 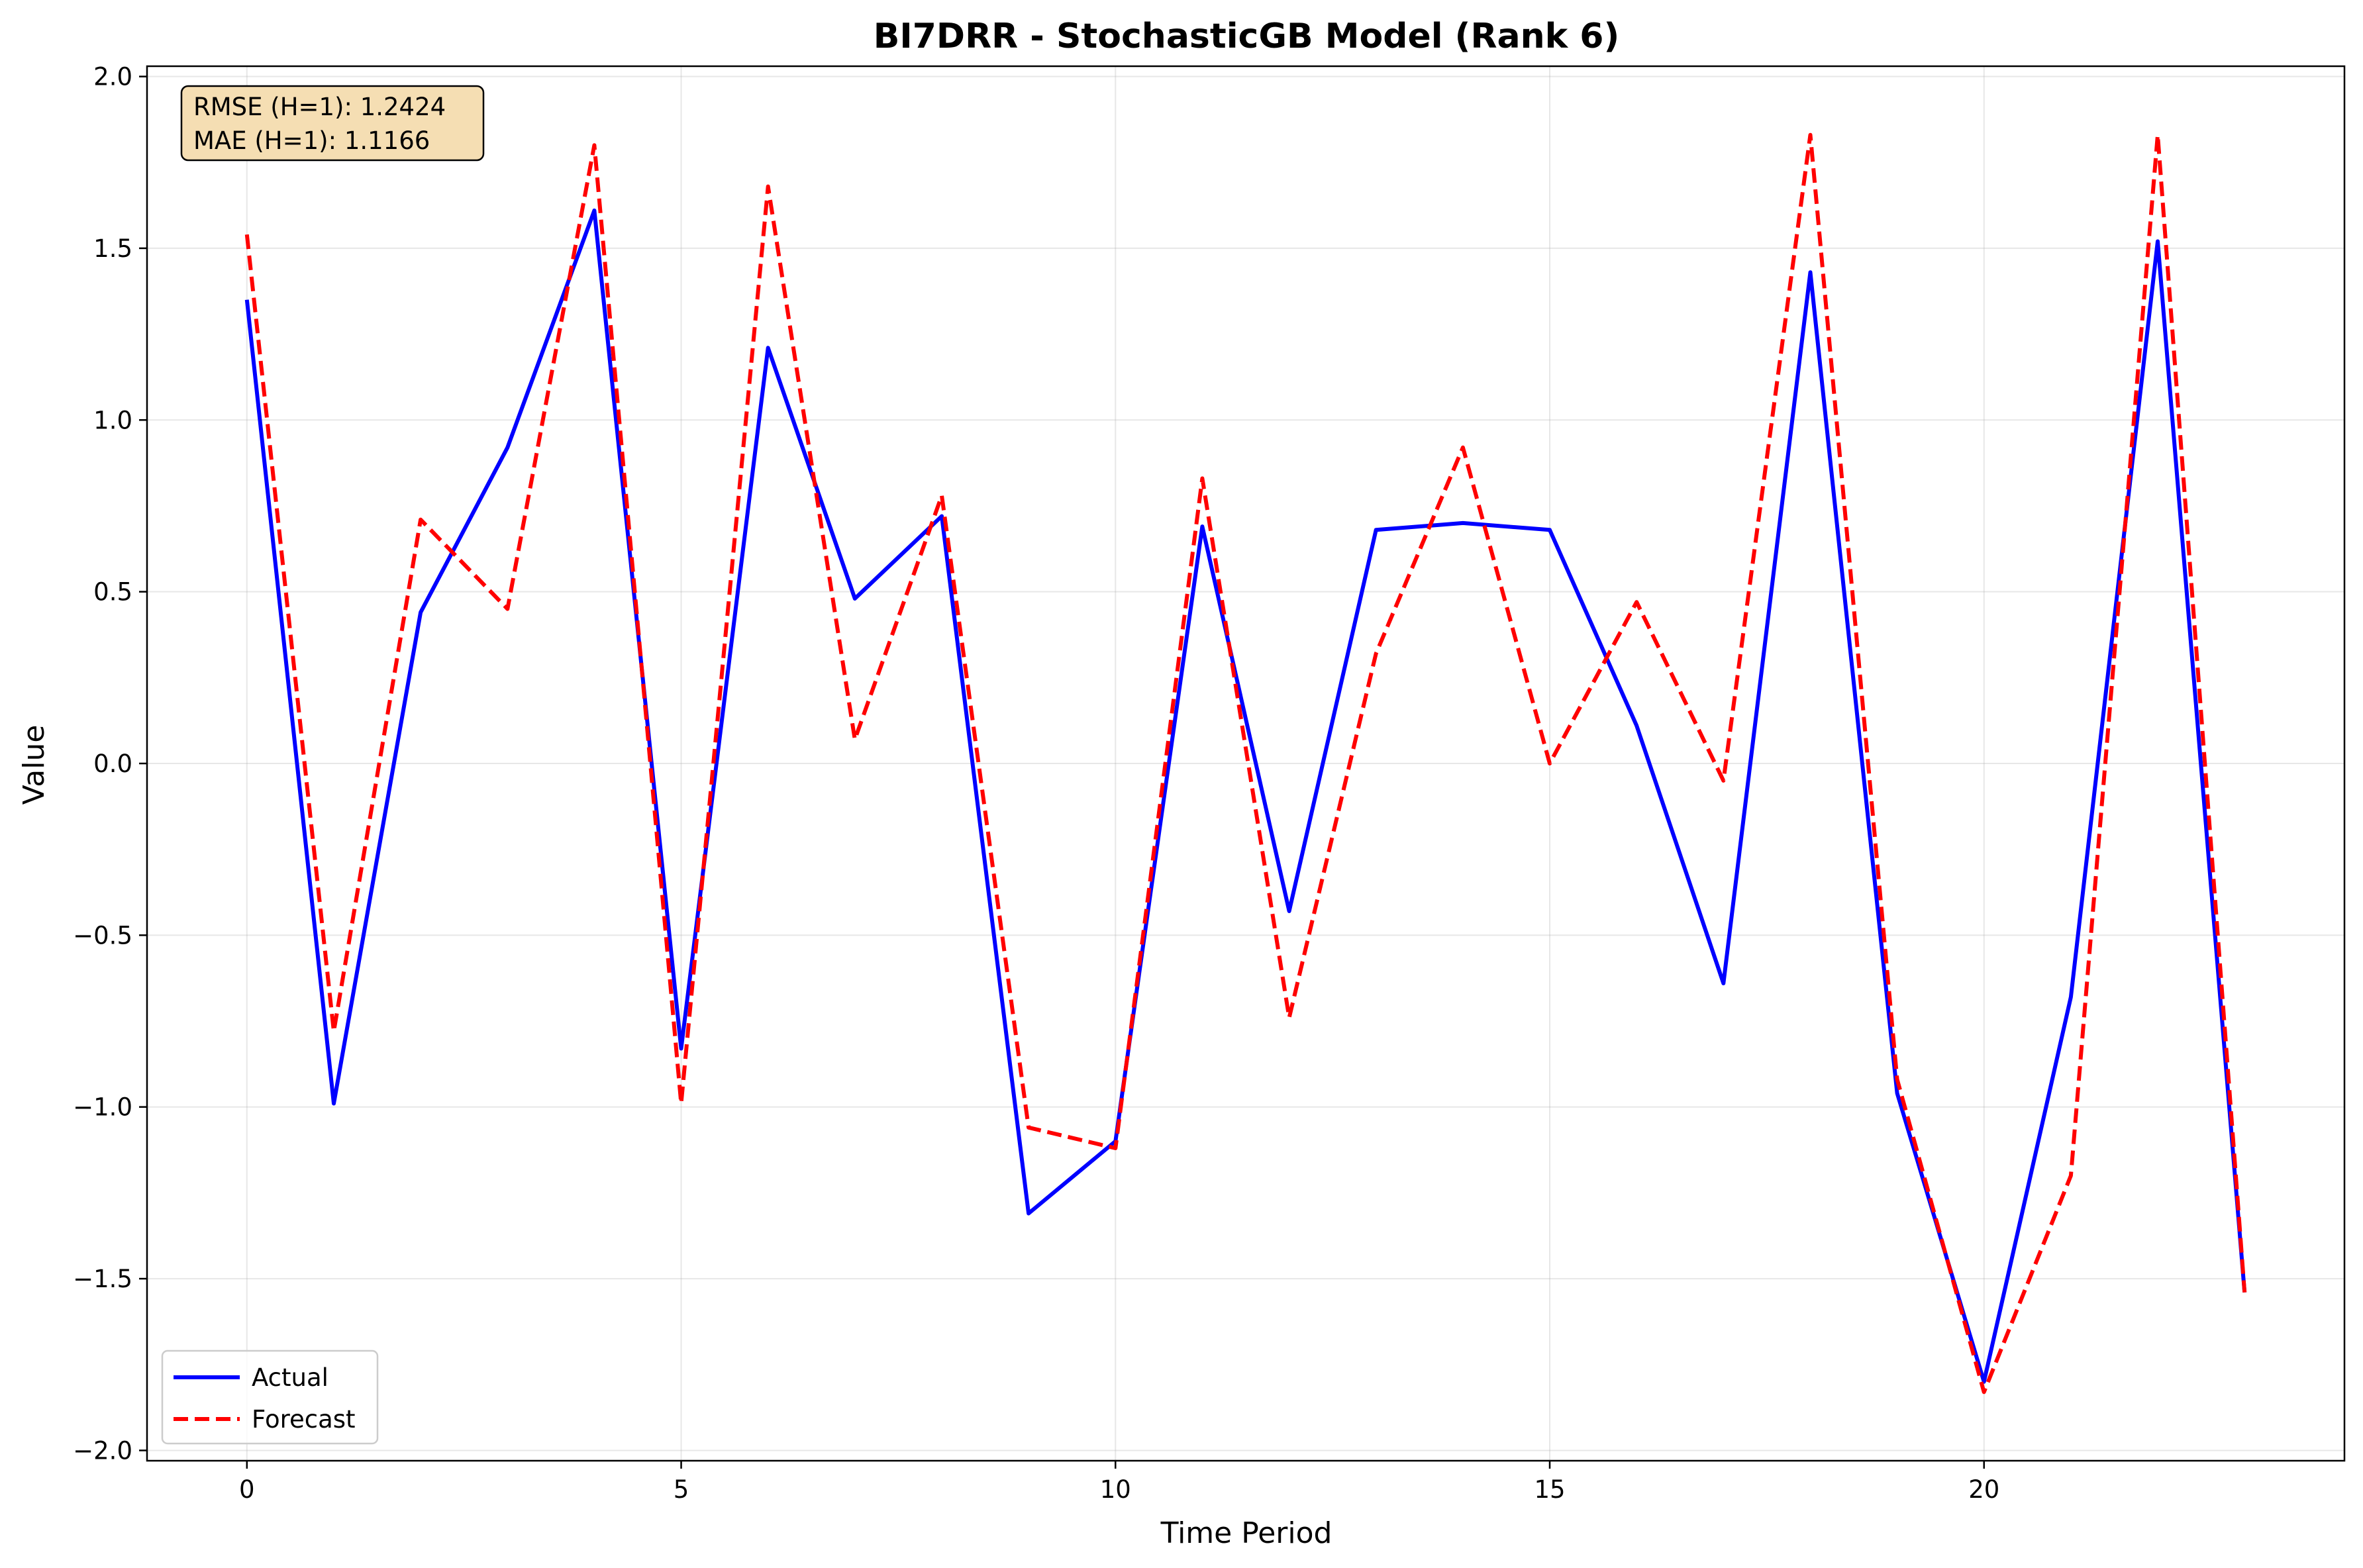 I want to click on y-tick-label: −1.0, so click(x=103, y=1107).